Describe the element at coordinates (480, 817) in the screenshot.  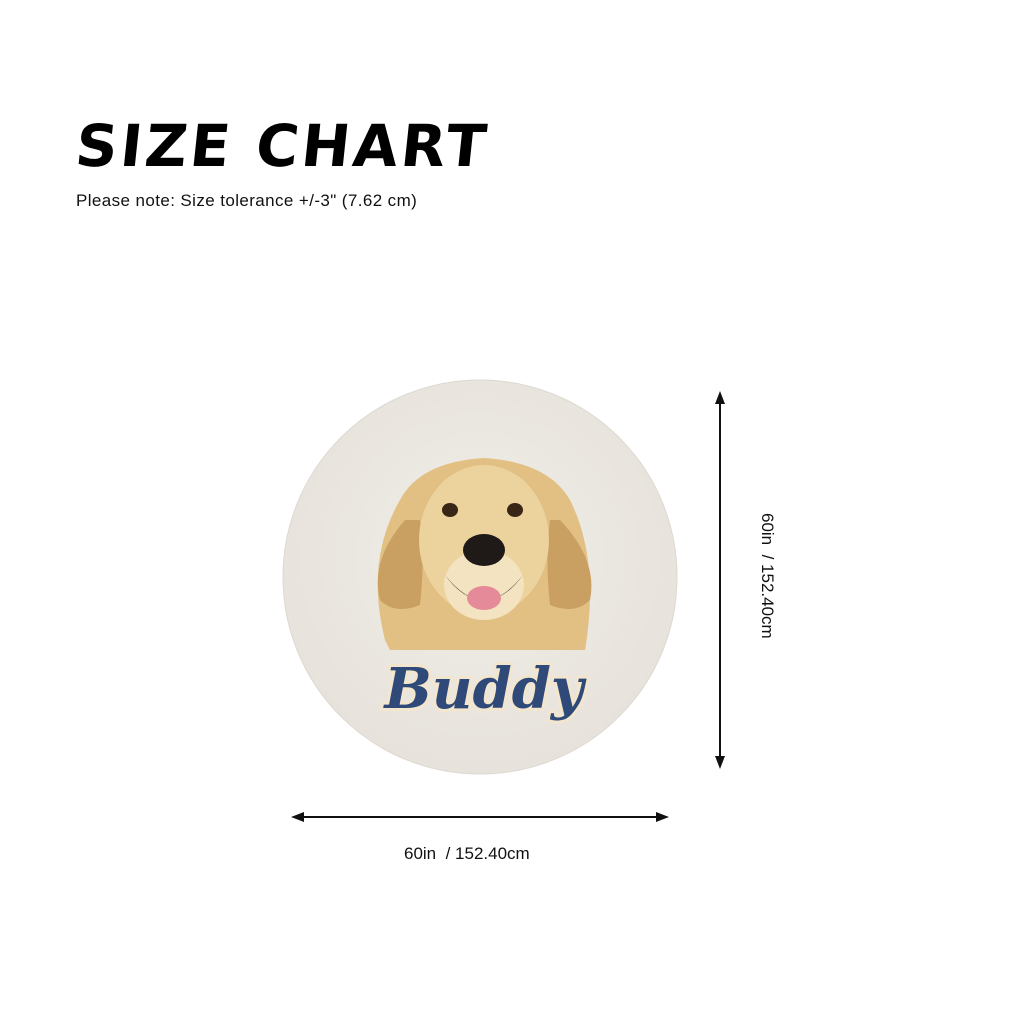
I see `width-arrow` at that location.